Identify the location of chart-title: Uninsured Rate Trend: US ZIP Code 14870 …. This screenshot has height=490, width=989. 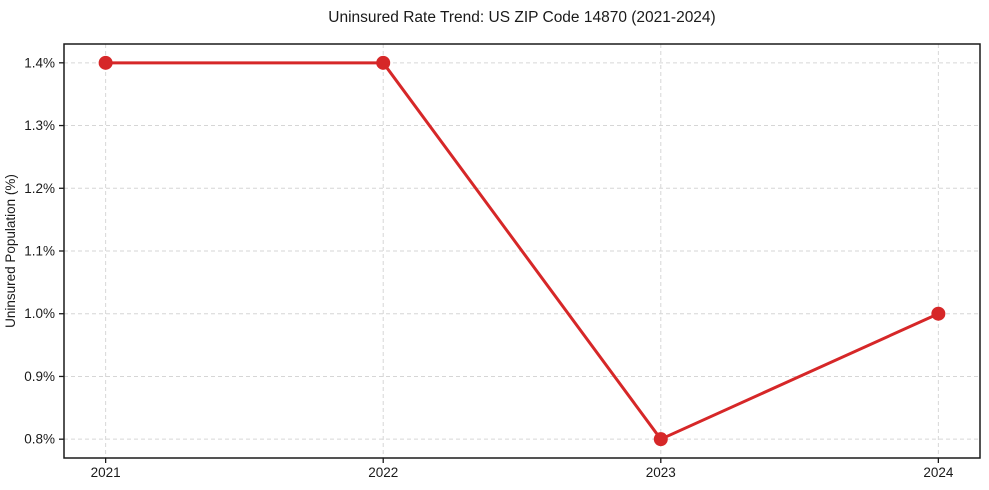
(521, 17).